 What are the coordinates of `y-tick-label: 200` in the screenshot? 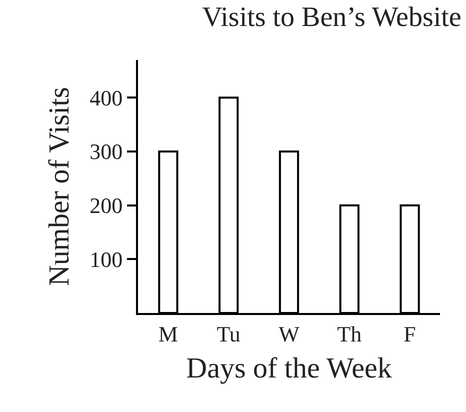 It's located at (106, 205).